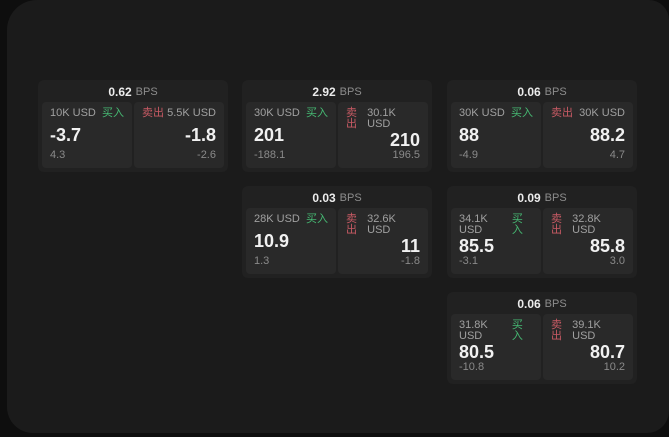 The width and height of the screenshot is (669, 437). Describe the element at coordinates (291, 241) in the screenshot. I see `buy-pane: 28K USD 买入 10.9 1.3` at that location.